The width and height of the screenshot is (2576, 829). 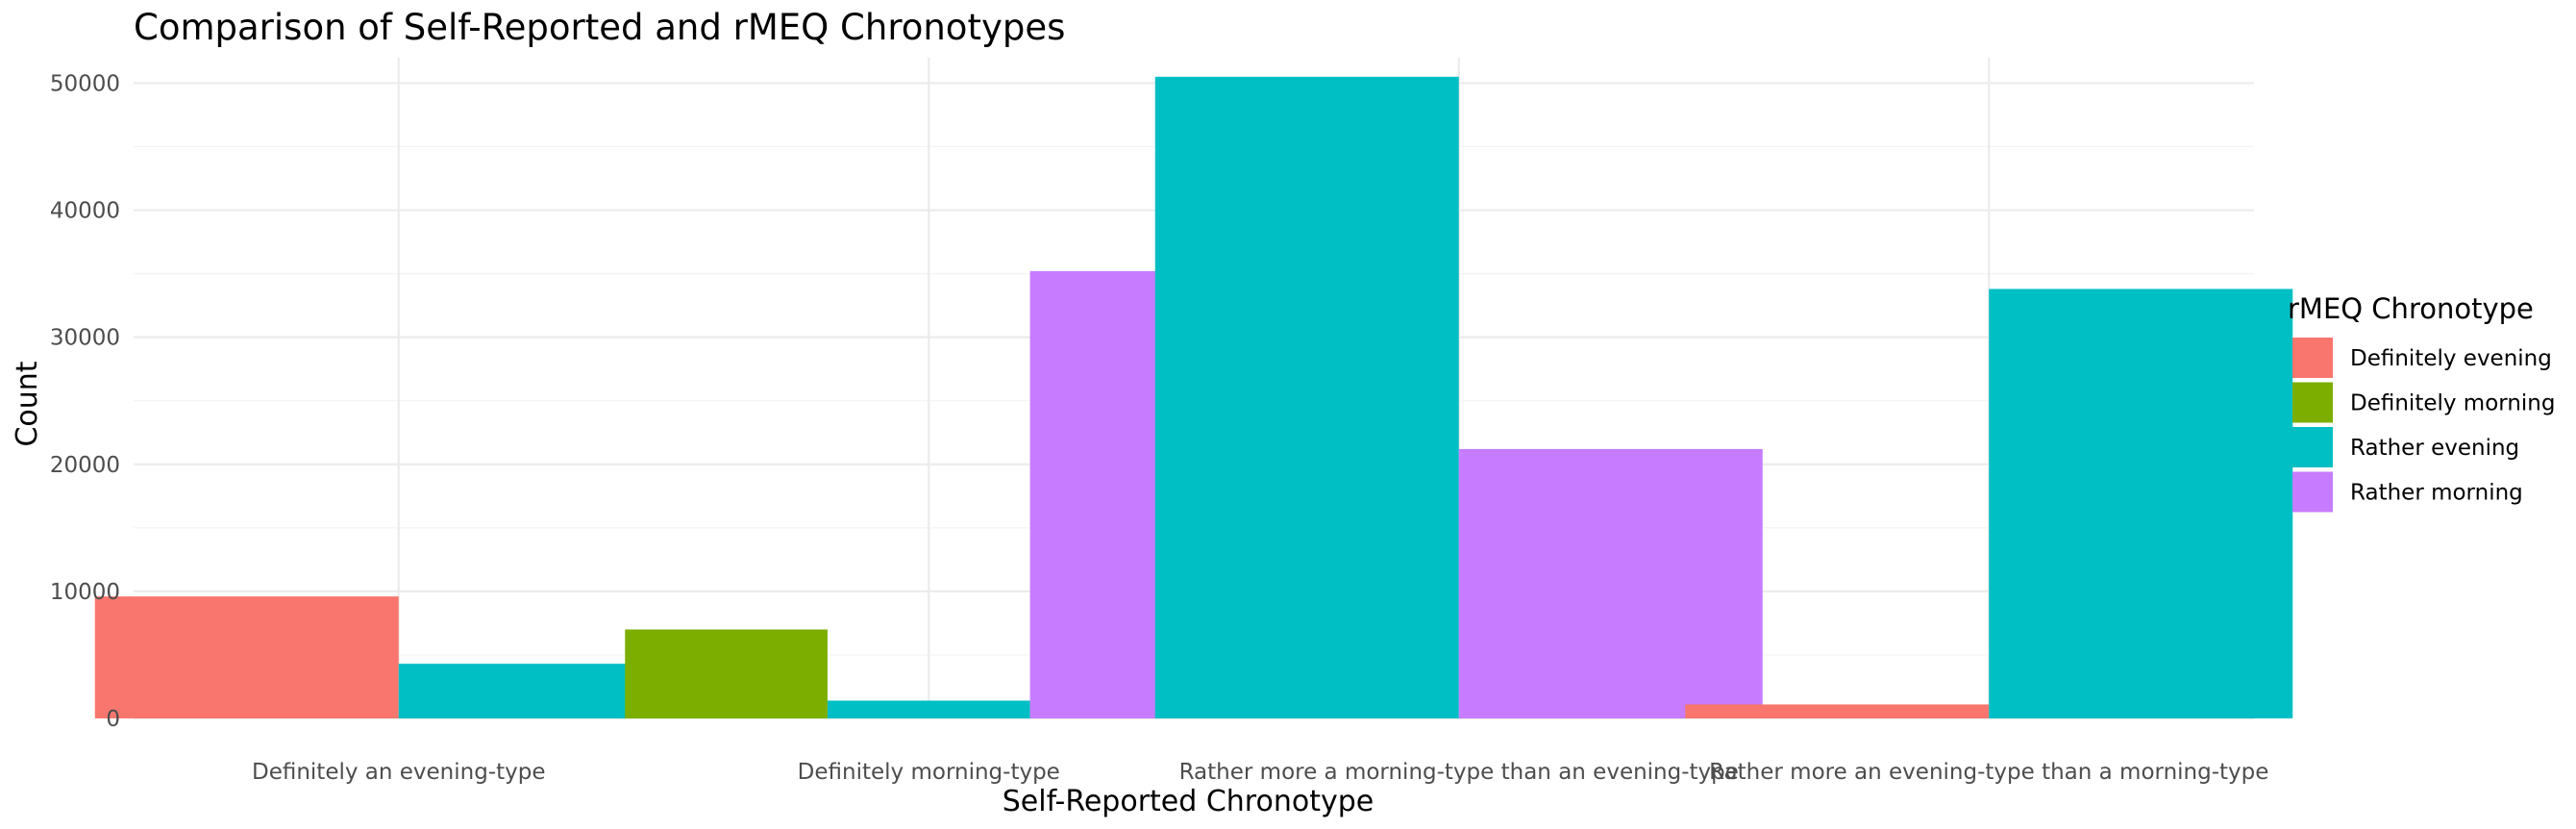 What do you see at coordinates (85, 339) in the screenshot?
I see `y-tick-label: 30000` at bounding box center [85, 339].